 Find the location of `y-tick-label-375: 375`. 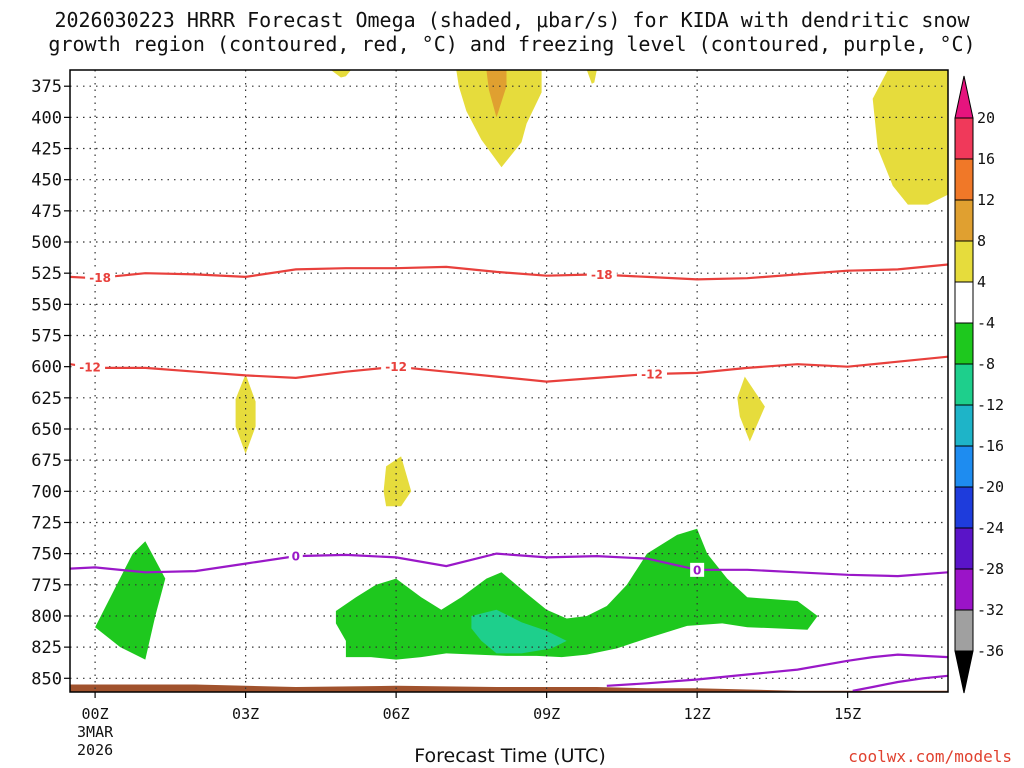

y-tick-label-375: 375 is located at coordinates (46, 87).